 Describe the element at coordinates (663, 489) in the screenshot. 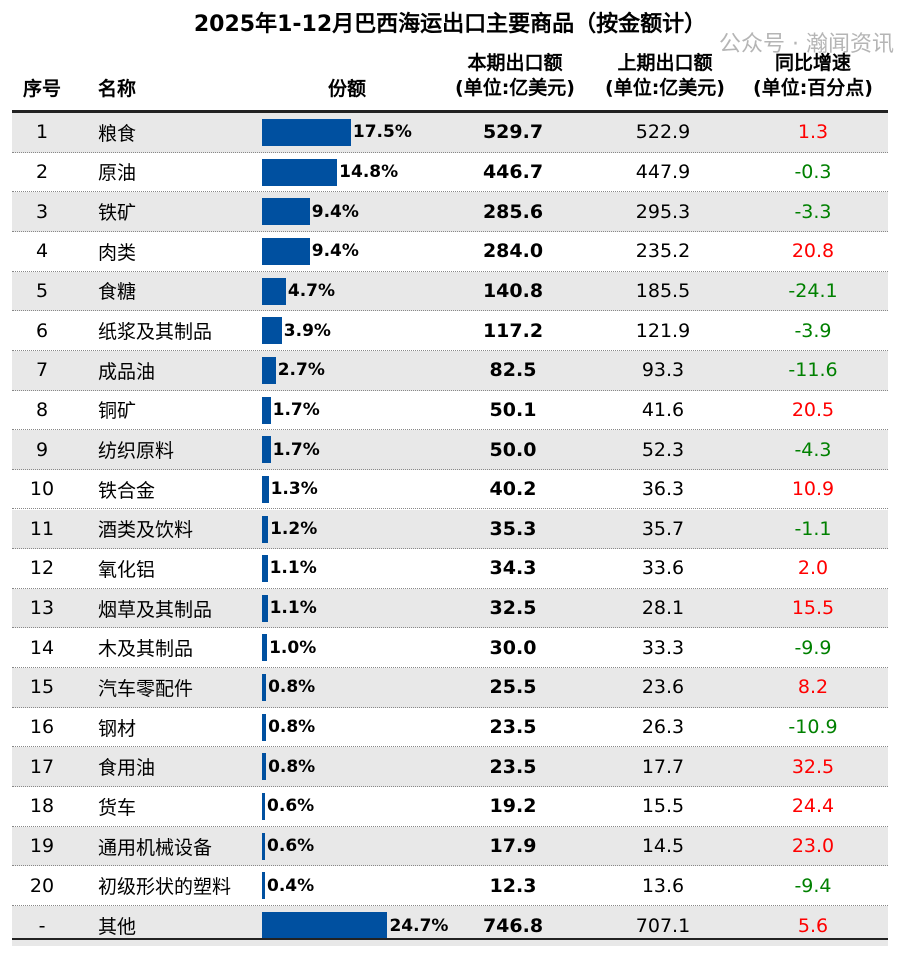

I see `previous-value: 36.3` at that location.